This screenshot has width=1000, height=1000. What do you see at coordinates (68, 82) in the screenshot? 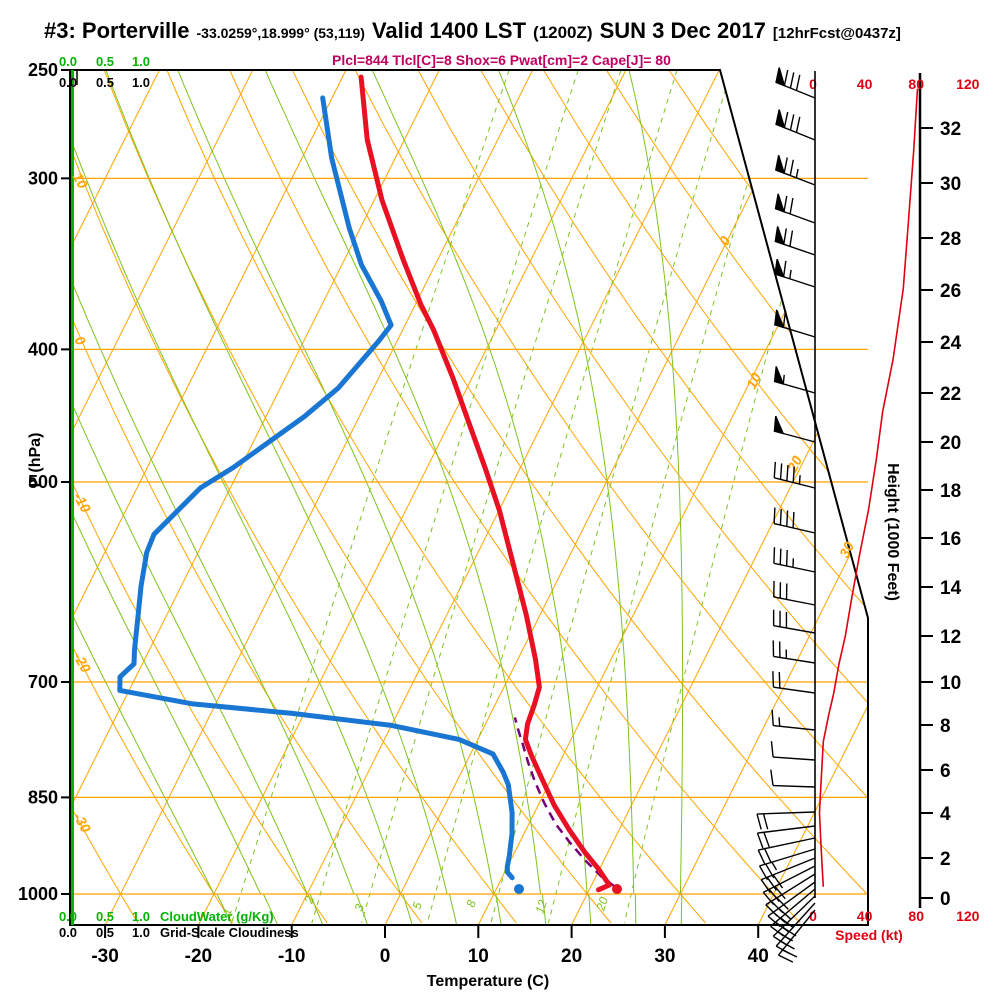
I see `cloudiness-scale-tick-top: 0.0` at bounding box center [68, 82].